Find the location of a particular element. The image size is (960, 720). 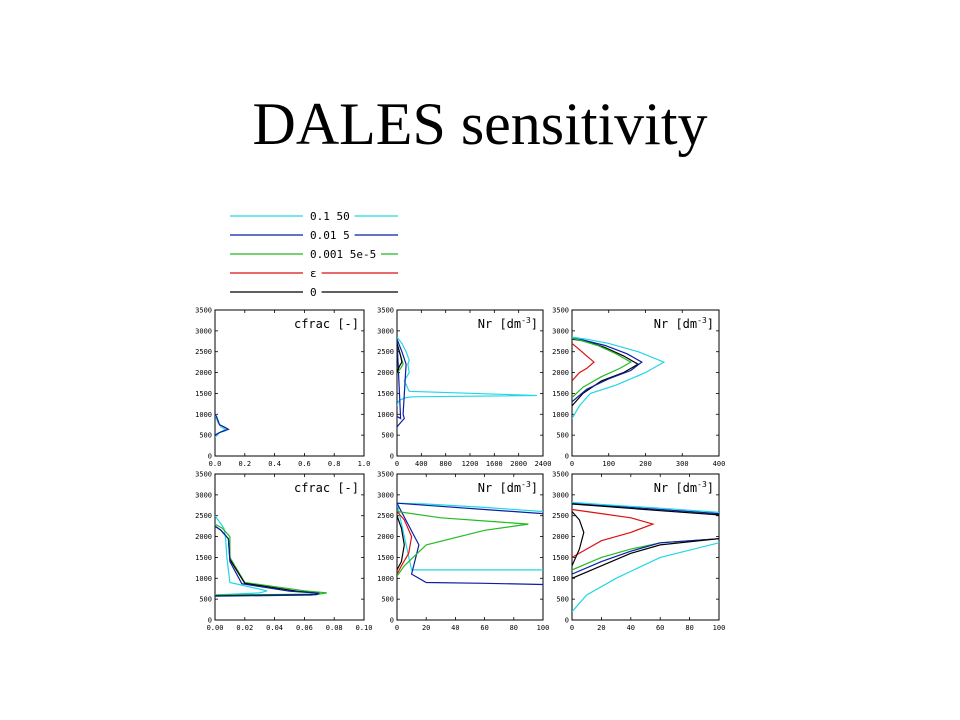

x-tick-label: 1600 is located at coordinates (494, 464).